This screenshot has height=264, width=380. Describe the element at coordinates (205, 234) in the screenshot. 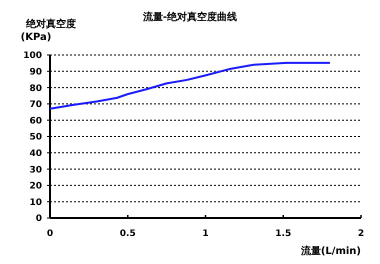

I see `x-tick-label: 1` at that location.